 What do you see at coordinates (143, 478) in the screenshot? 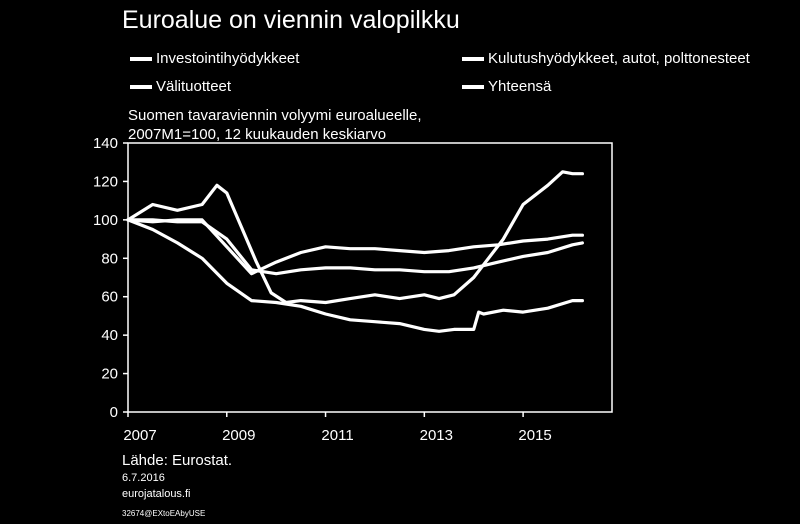
I see `publish-date: 6.7.2016` at bounding box center [143, 478].